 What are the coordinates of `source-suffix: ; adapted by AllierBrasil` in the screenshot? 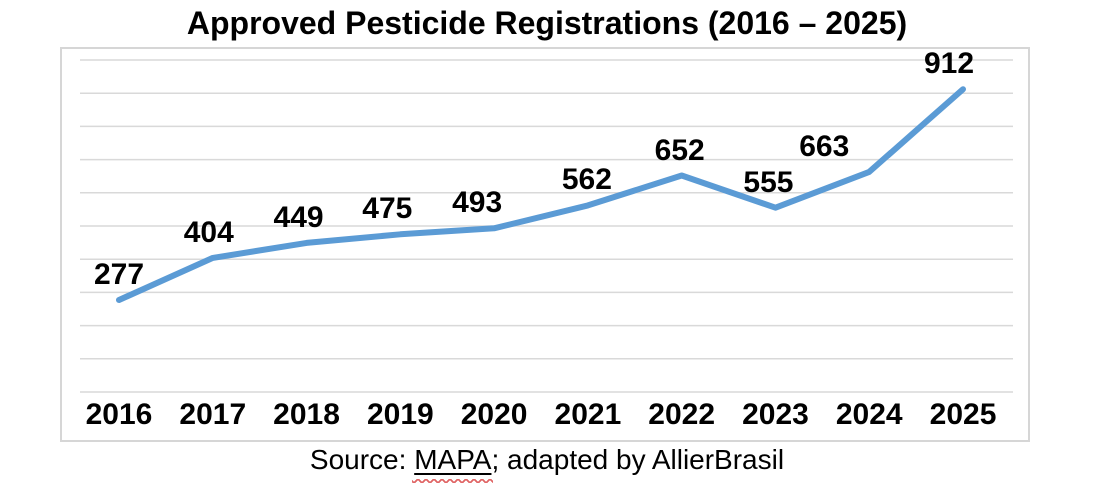 It's located at (638, 459).